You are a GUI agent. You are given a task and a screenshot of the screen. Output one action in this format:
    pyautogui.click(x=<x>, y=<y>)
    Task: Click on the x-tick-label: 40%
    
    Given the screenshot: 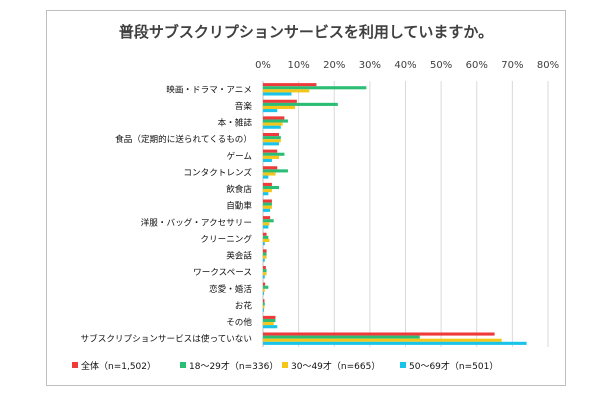 What is the action you would take?
    pyautogui.click(x=405, y=65)
    